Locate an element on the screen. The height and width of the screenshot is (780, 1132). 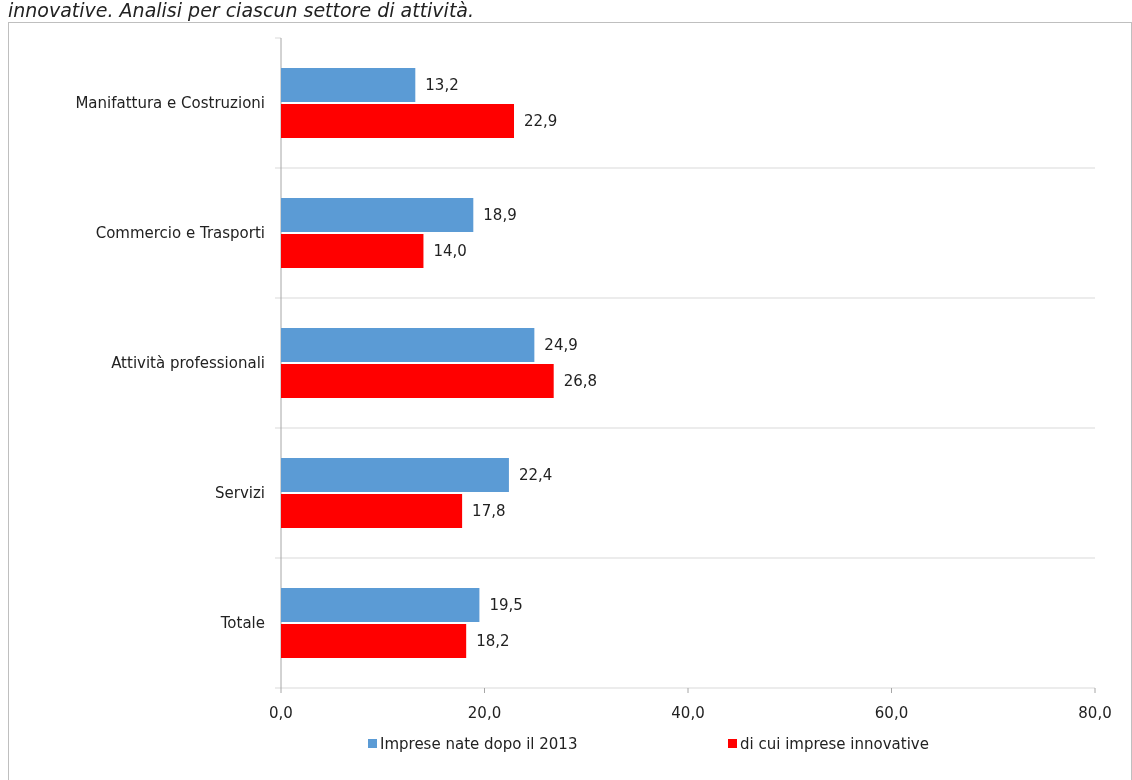
legend-label: di cui imprese innovative is located at coordinates (834, 744).